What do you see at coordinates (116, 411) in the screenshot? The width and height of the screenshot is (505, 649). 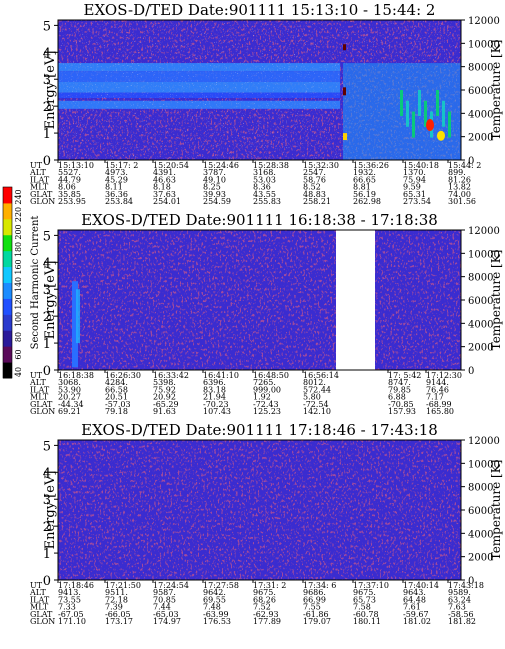 I see `orbit-cell: 79.18` at bounding box center [116, 411].